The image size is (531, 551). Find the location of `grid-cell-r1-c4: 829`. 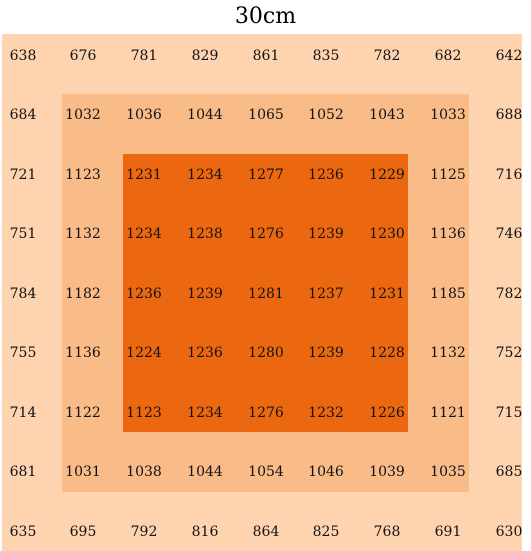

grid-cell-r1-c4: 829 is located at coordinates (205, 56).